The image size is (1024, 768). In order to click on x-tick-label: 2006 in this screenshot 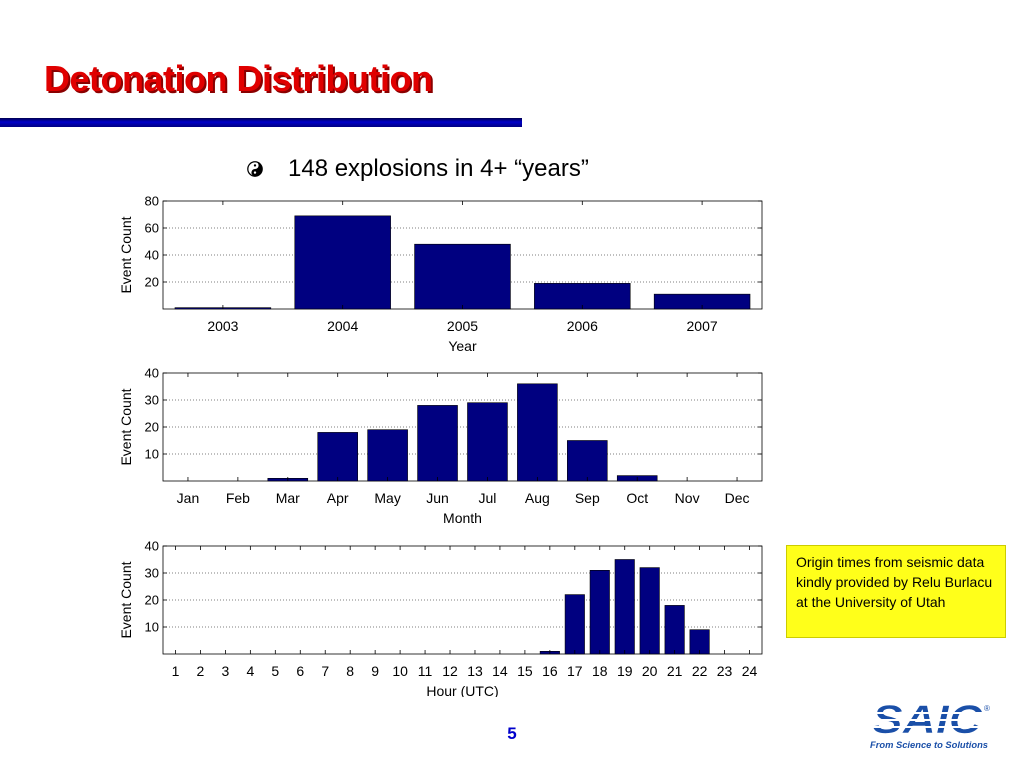, I will do `click(582, 326)`.